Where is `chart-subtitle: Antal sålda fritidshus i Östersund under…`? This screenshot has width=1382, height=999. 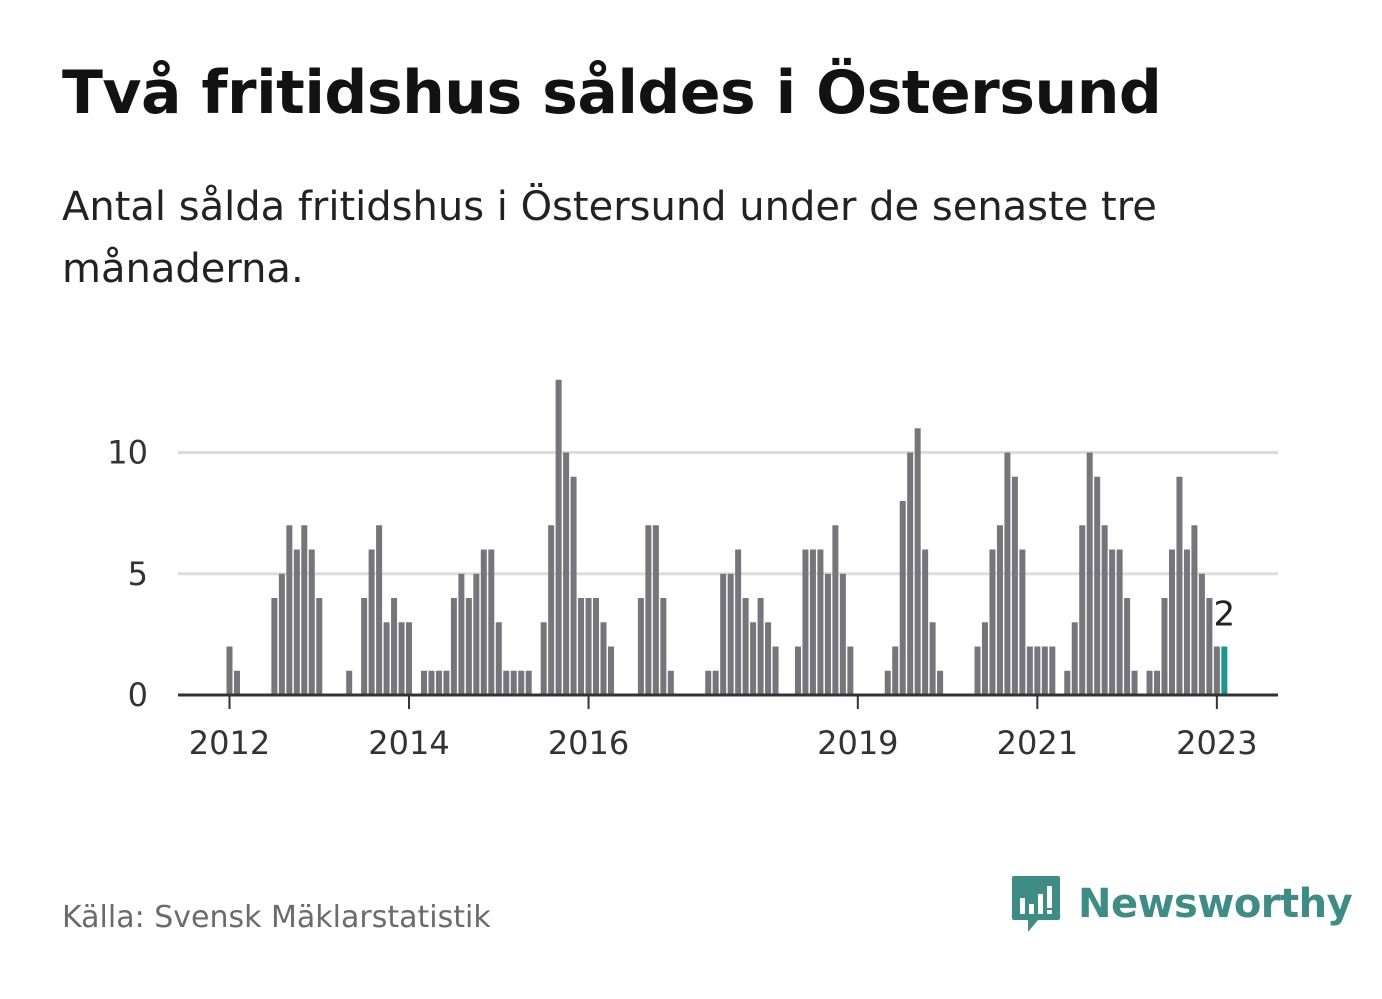
chart-subtitle: Antal sålda fritidshus i Östersund under… is located at coordinates (609, 238).